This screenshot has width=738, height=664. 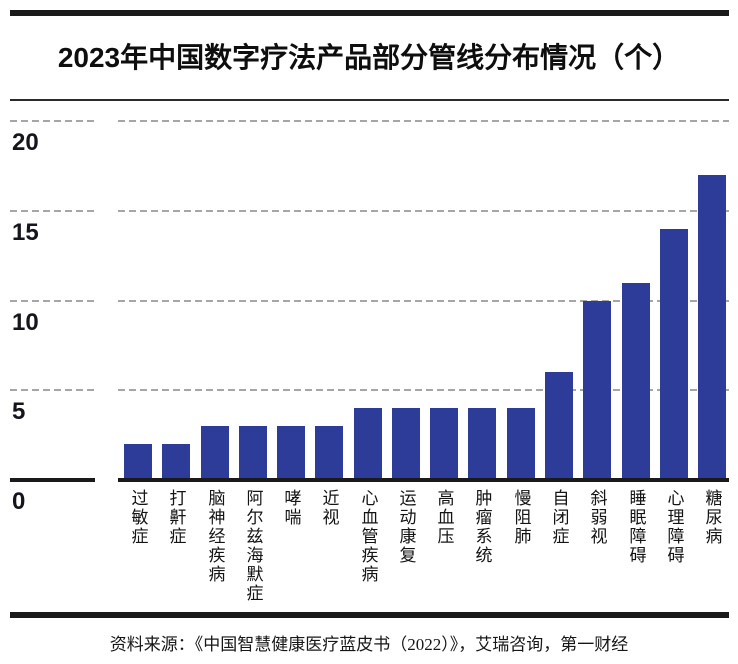 I want to click on x-axis-label-text: 肿瘤系统, so click(x=482, y=527).